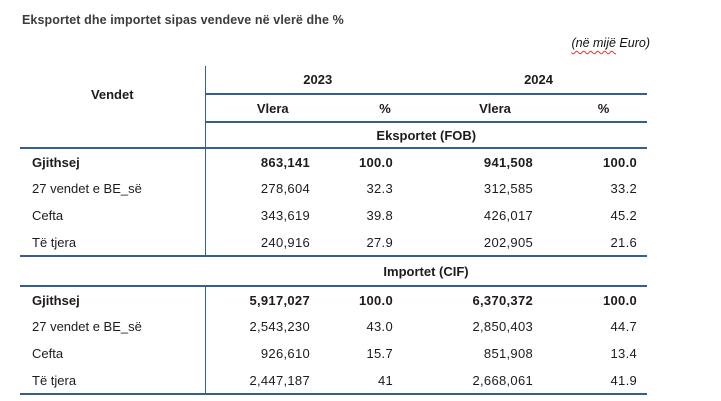  What do you see at coordinates (508, 162) in the screenshot?
I see `cell-vlera-2024: 941,508` at bounding box center [508, 162].